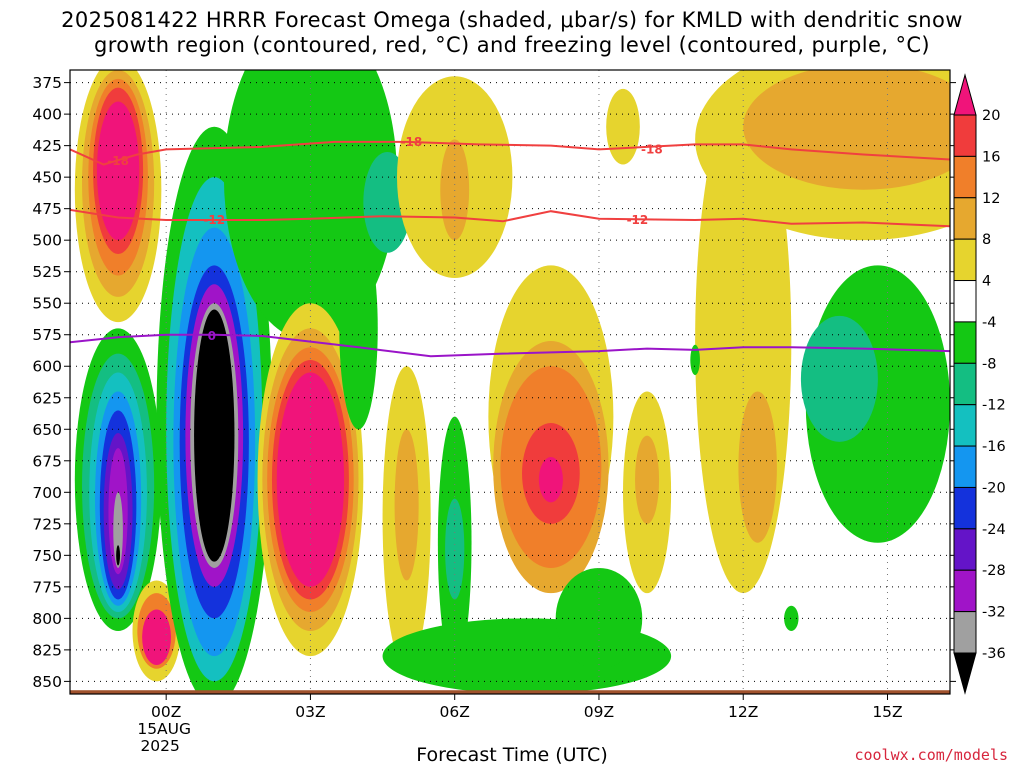  I want to click on x-tick-label-12Z: 12Z, so click(743, 712).